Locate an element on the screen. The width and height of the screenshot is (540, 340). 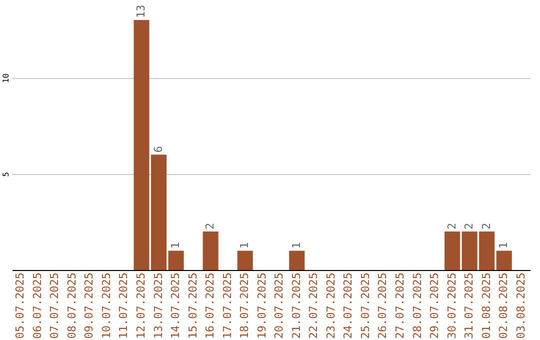
x-tick-label: 19.07.2025 is located at coordinates (261, 305).